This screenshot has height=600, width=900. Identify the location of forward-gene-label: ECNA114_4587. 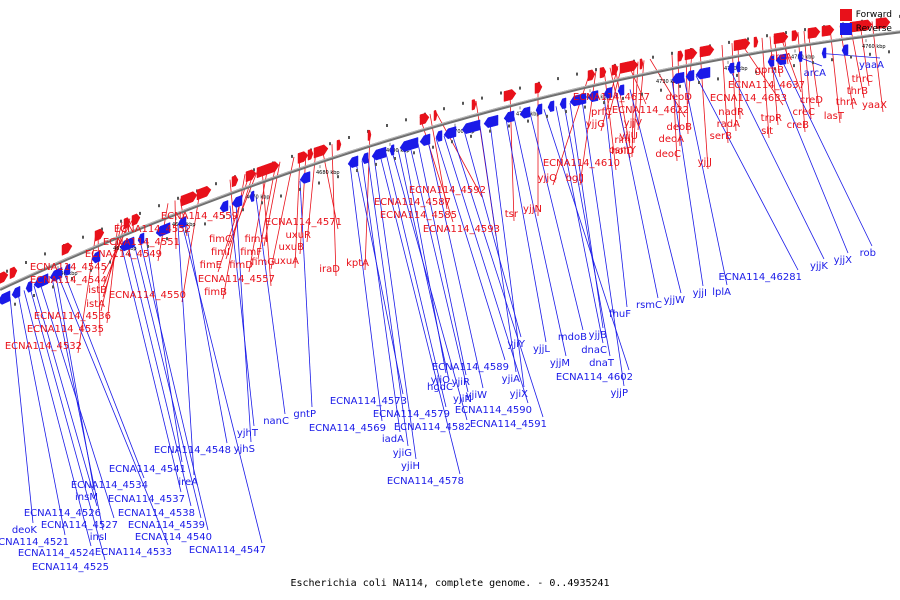
(412, 202).